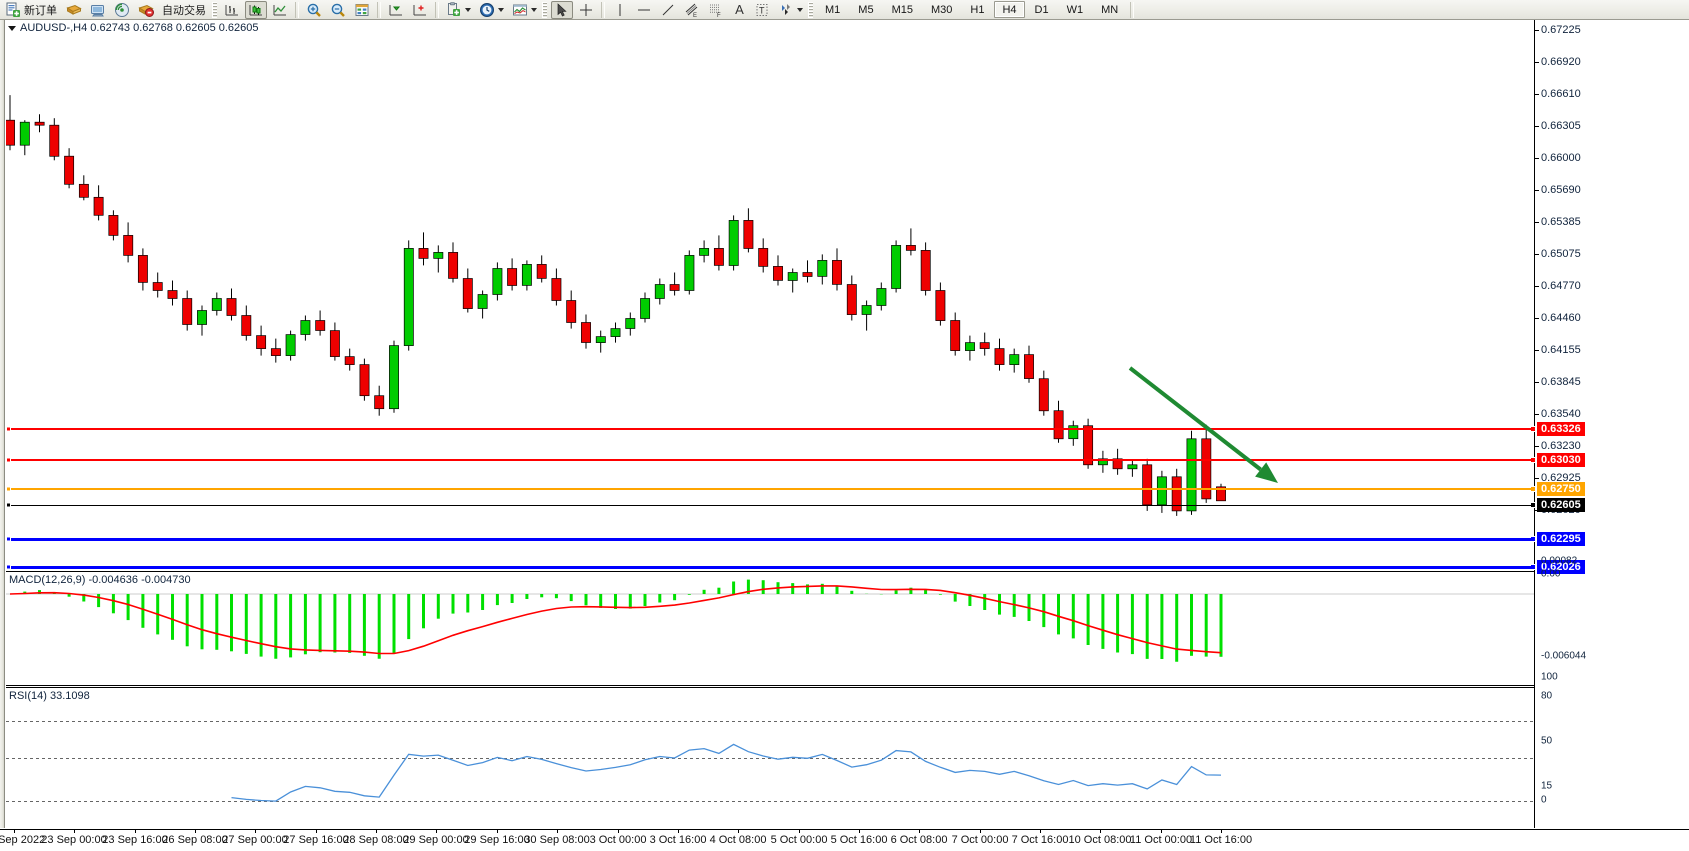 The image size is (1689, 851). I want to click on autotrading-button: 自动交易, so click(184, 10).